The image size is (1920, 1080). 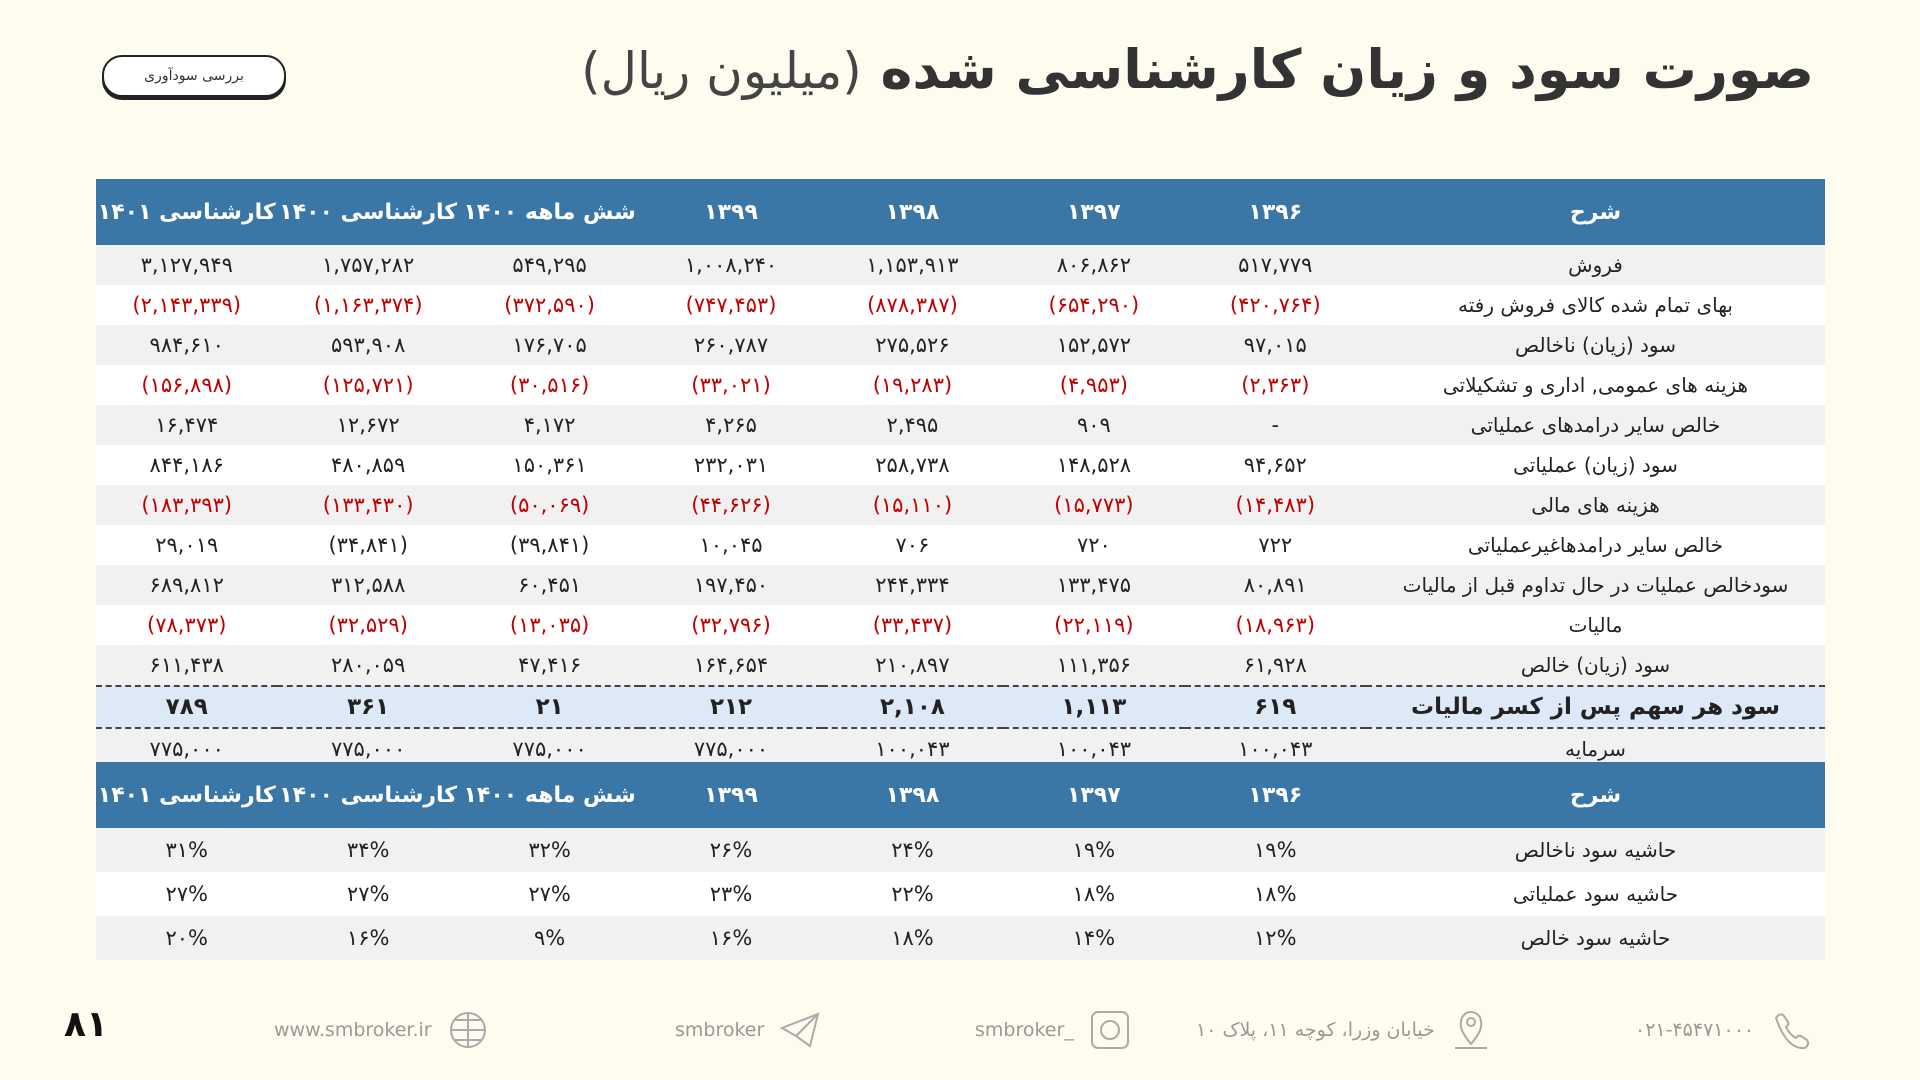 What do you see at coordinates (731, 212) in the screenshot?
I see `header-cell: ۱۳۹۹` at bounding box center [731, 212].